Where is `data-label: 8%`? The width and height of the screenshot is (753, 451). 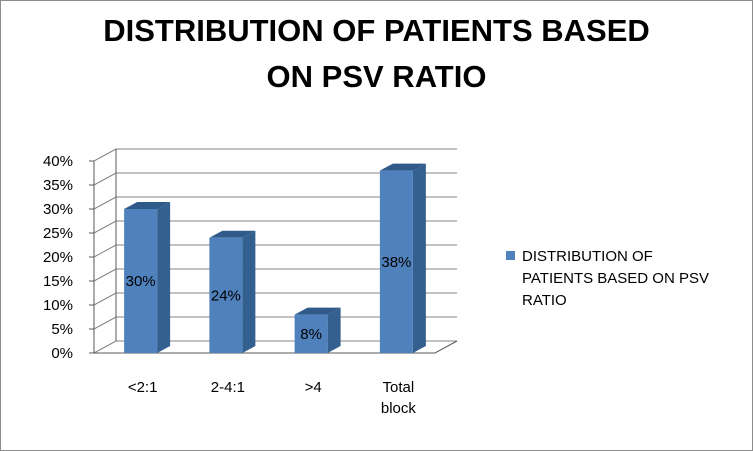 data-label: 8% is located at coordinates (311, 334).